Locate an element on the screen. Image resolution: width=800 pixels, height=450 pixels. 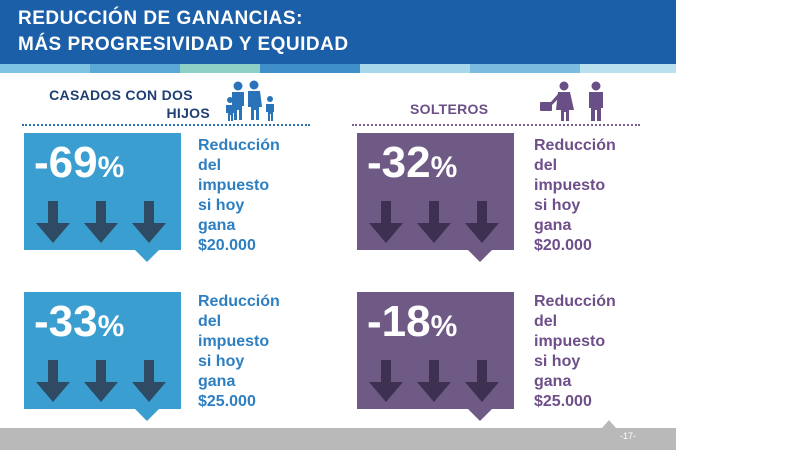
reduction-card-casados-25000: -33% is located at coordinates (102, 356).